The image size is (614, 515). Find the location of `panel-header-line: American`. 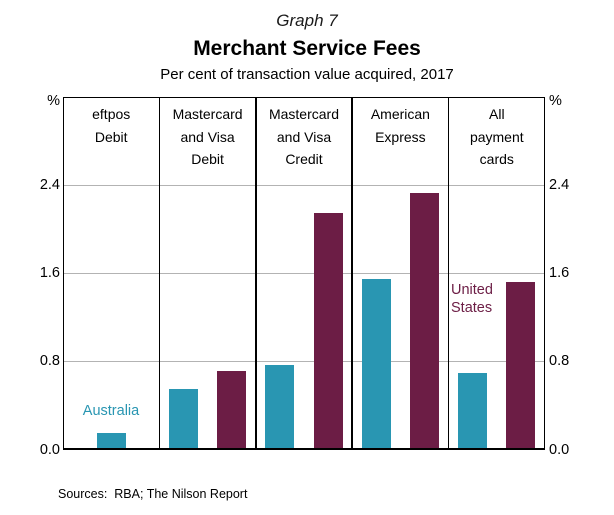

panel-header-line: American is located at coordinates (400, 114).